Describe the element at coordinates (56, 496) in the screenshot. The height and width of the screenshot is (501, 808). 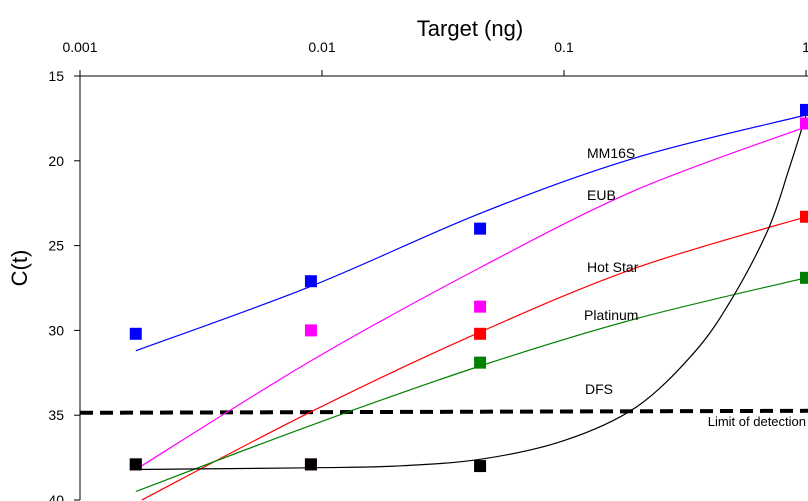
I see `y-tick-label: 40` at that location.